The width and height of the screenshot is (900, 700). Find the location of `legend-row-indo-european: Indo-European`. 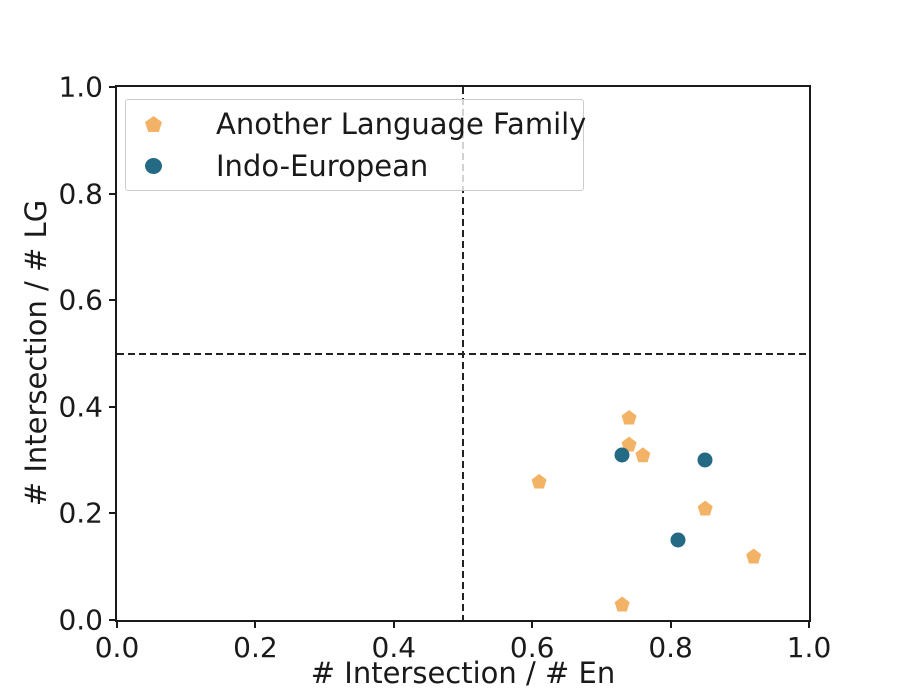

legend-row-indo-european: Indo-European is located at coordinates (354, 166).